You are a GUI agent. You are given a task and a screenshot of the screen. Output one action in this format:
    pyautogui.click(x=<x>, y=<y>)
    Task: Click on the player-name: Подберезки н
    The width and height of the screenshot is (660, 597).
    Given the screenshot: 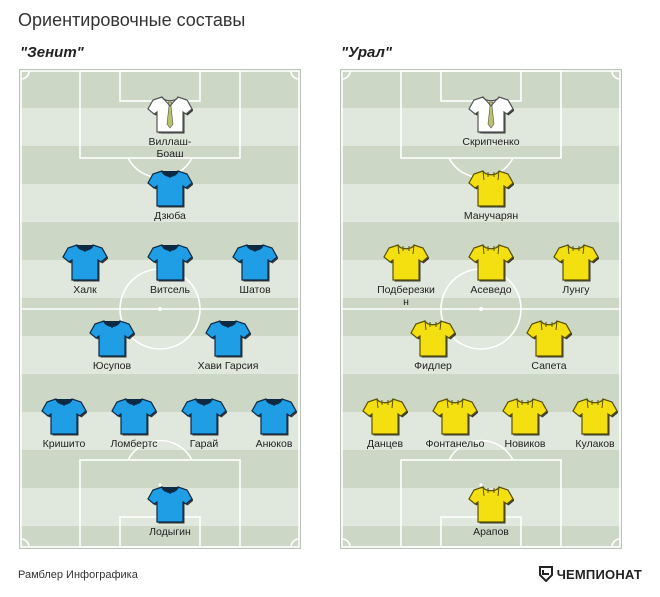 What is the action you would take?
    pyautogui.click(x=406, y=296)
    